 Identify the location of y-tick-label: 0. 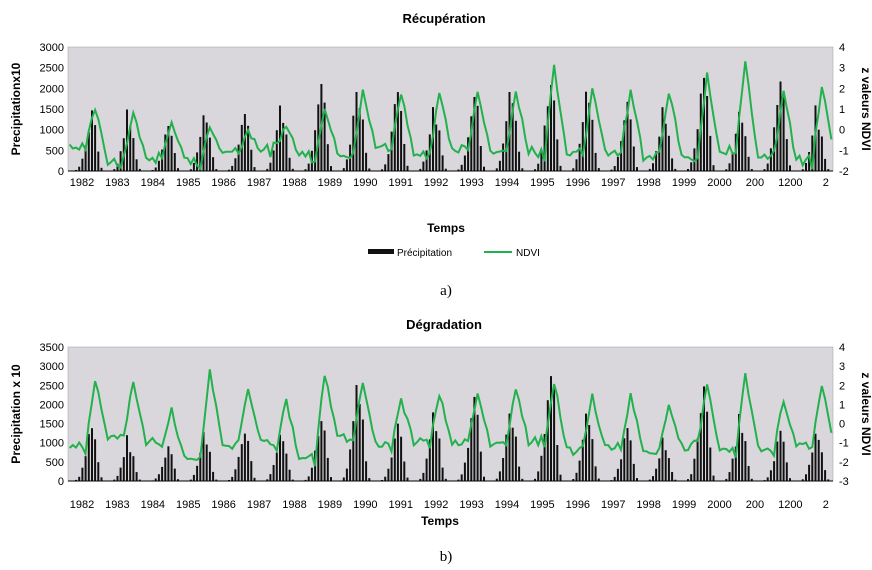
(61, 482).